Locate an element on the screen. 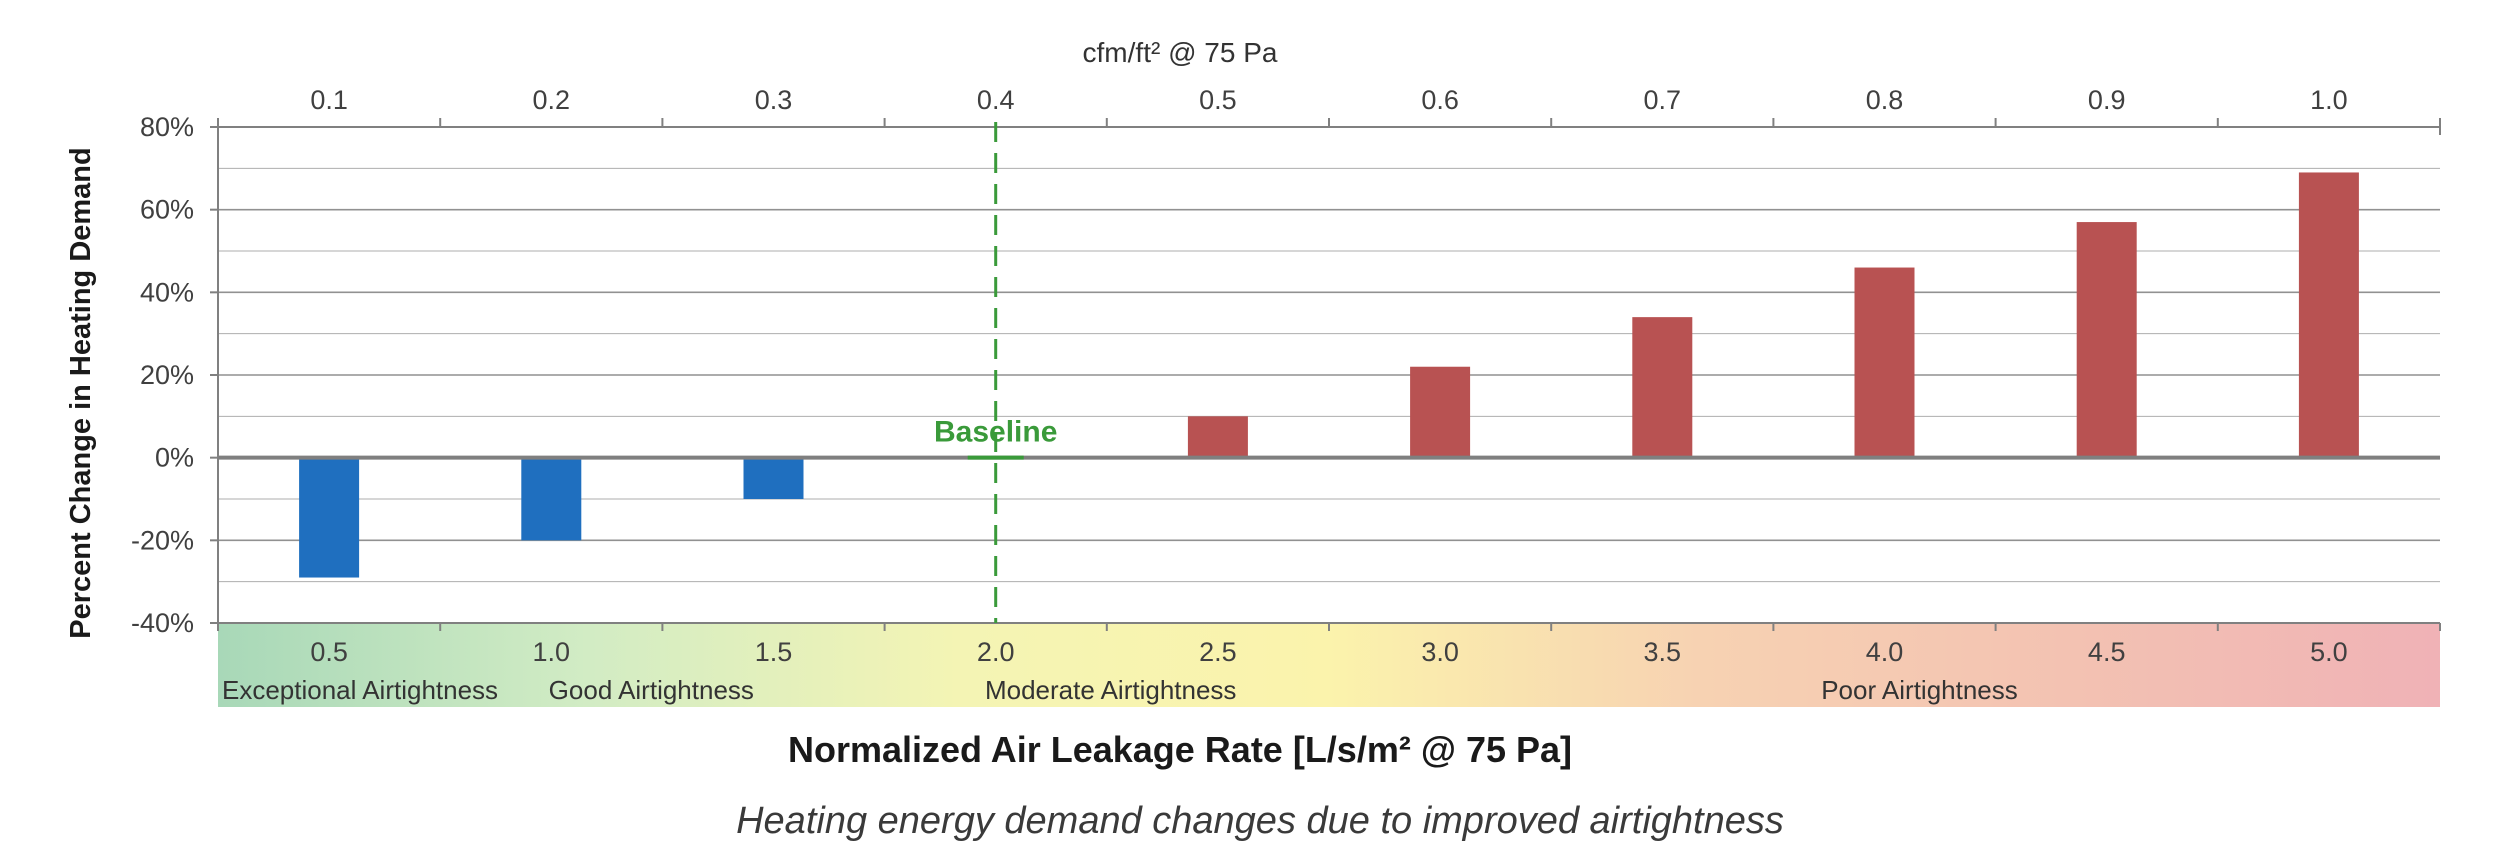 The width and height of the screenshot is (2520, 851). top-tick-label: 0.9 is located at coordinates (2107, 100).